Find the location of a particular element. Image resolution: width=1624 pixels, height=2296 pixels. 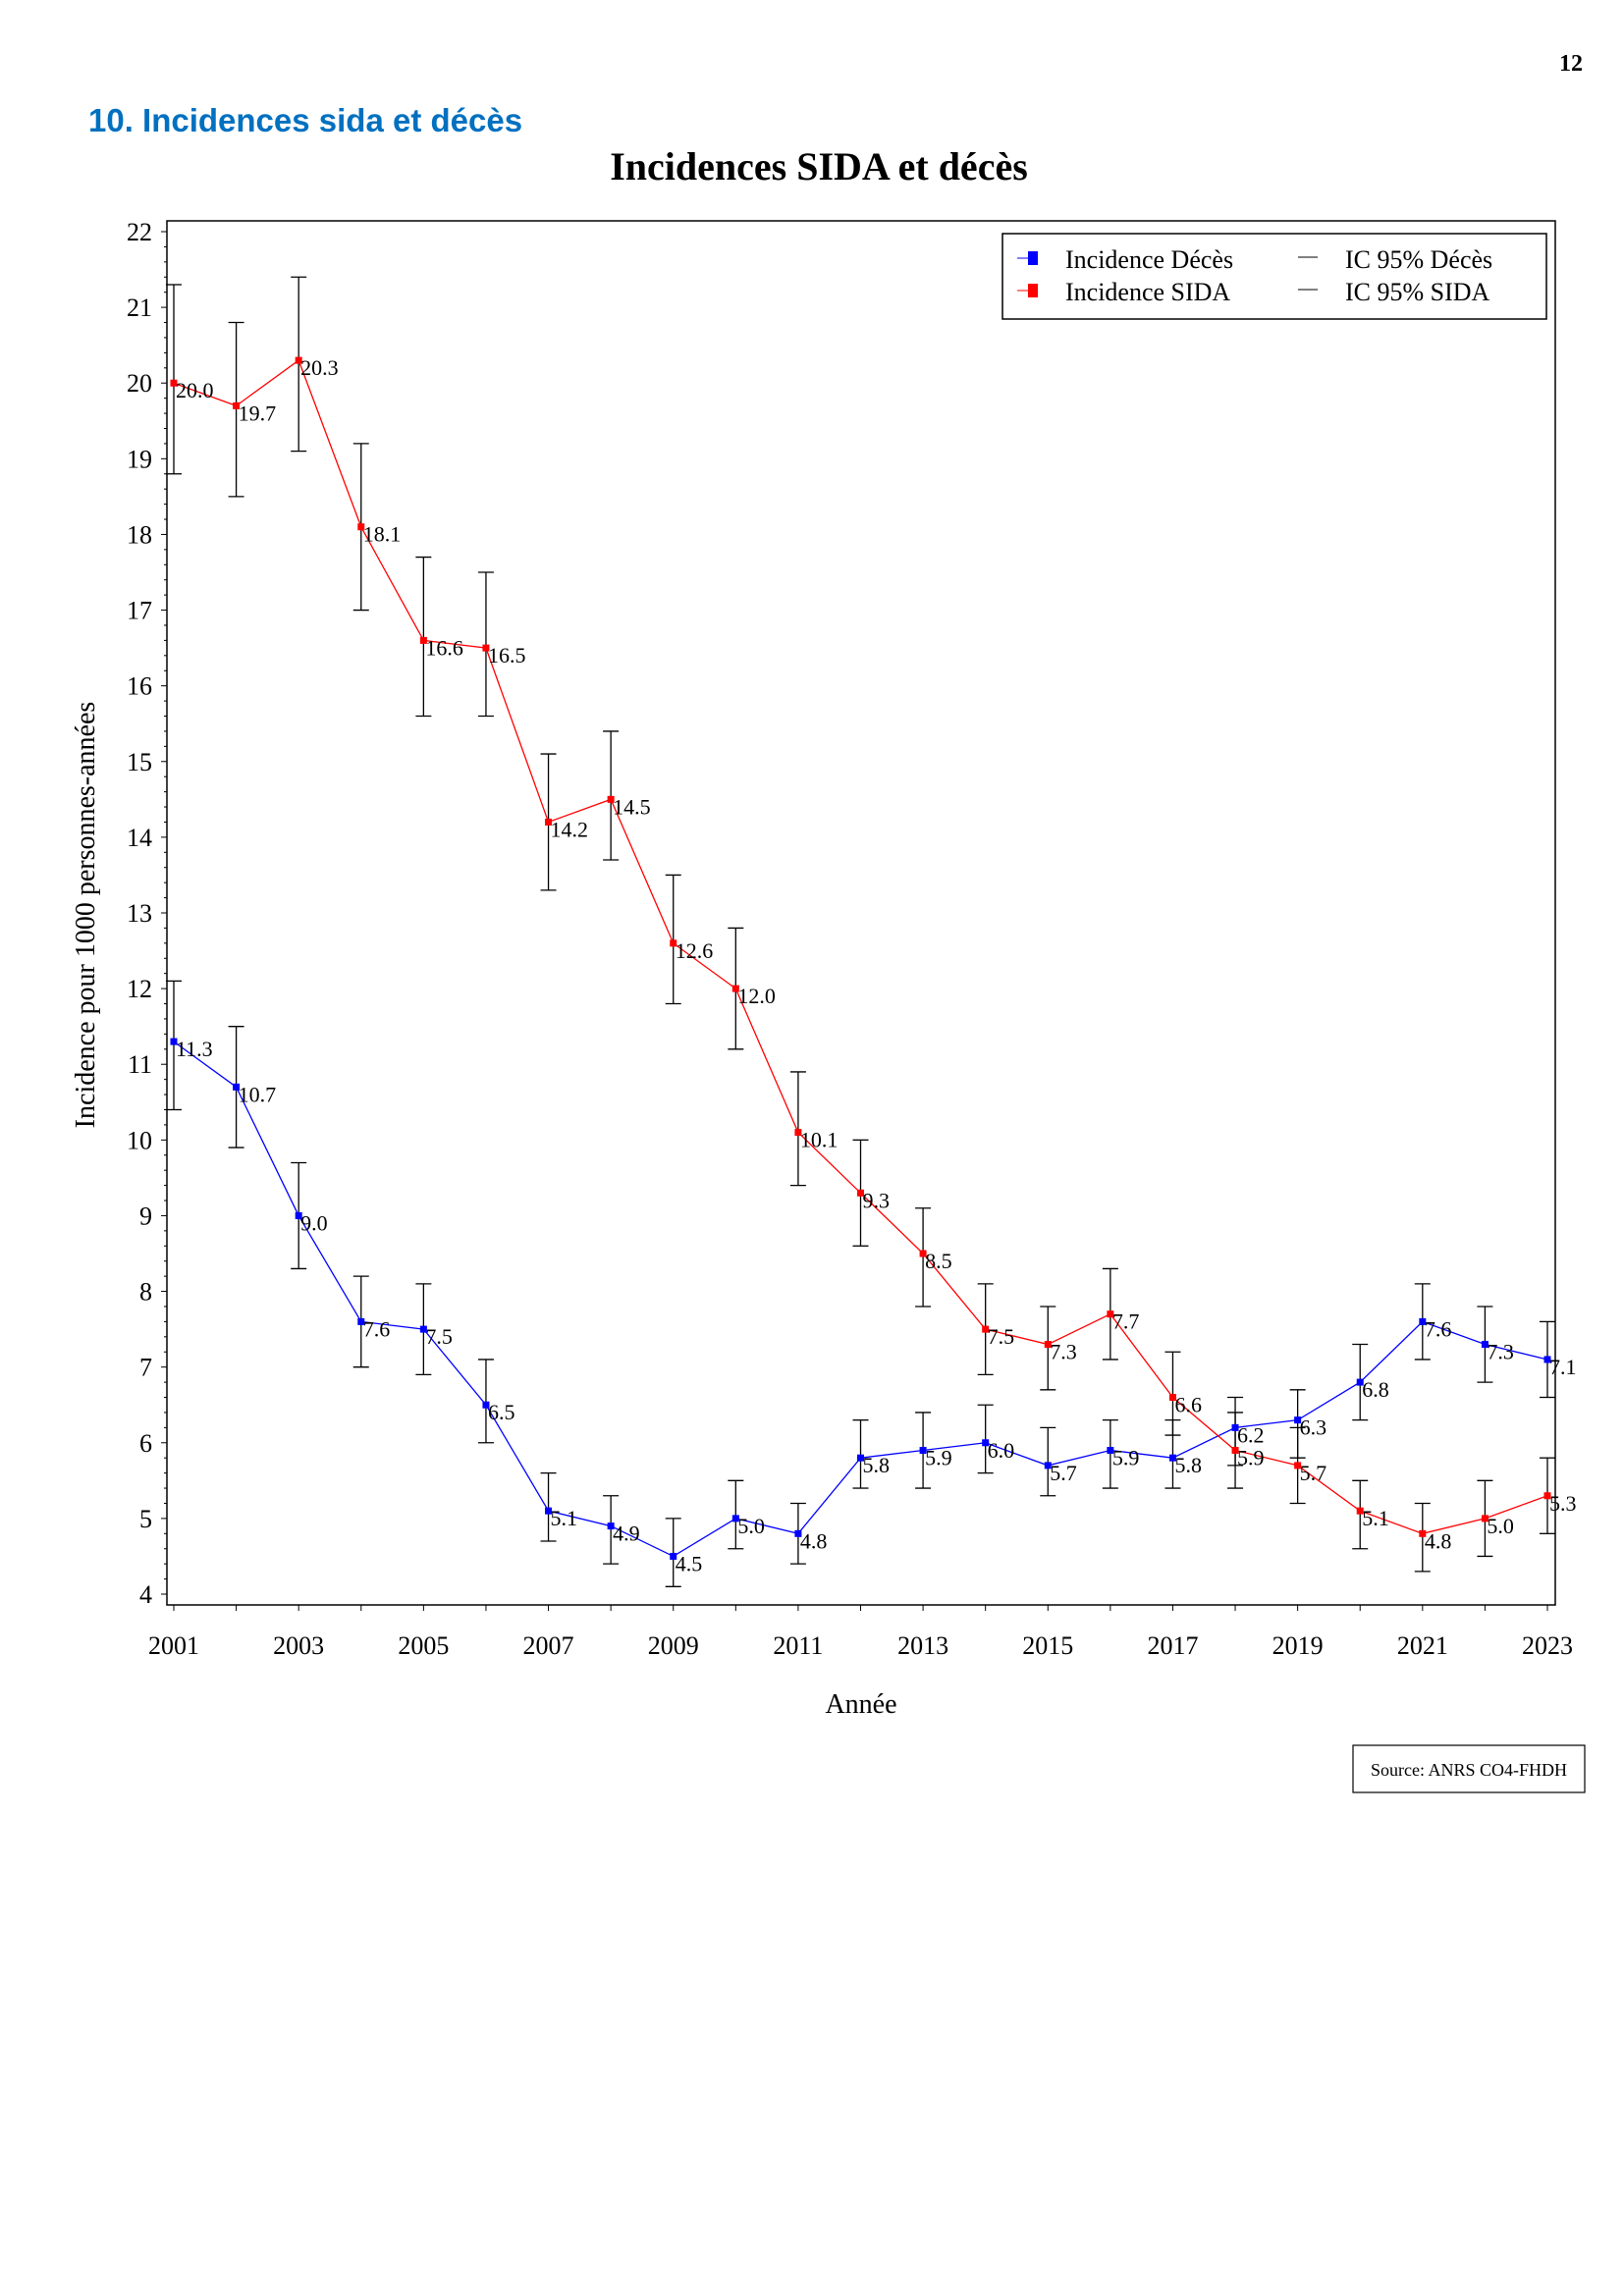

data-label-sida: 14.5 is located at coordinates (632, 806).